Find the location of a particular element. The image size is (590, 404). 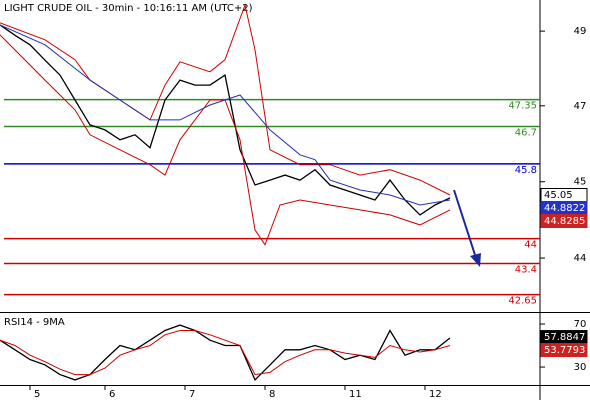

y-tick-label: 45 is located at coordinates (580, 182).